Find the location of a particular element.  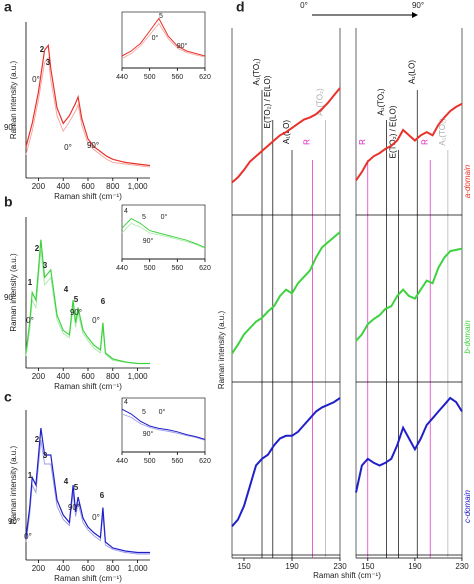

peak-annotation: 5 is located at coordinates (76, 299).